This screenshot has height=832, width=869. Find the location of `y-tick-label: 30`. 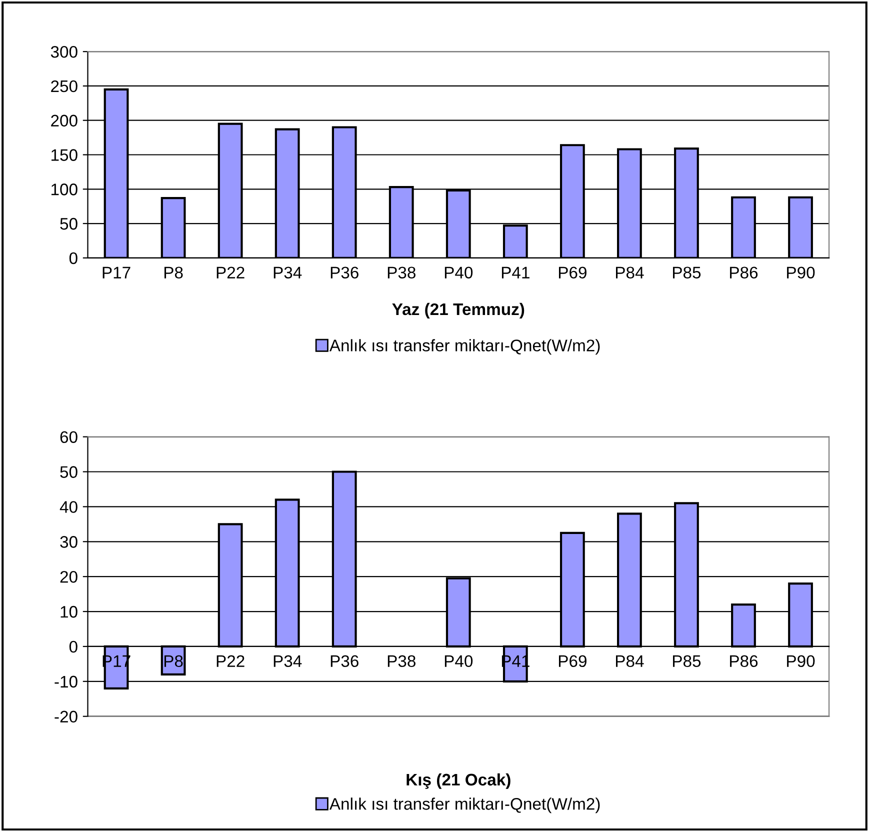

y-tick-label: 30 is located at coordinates (69, 542).